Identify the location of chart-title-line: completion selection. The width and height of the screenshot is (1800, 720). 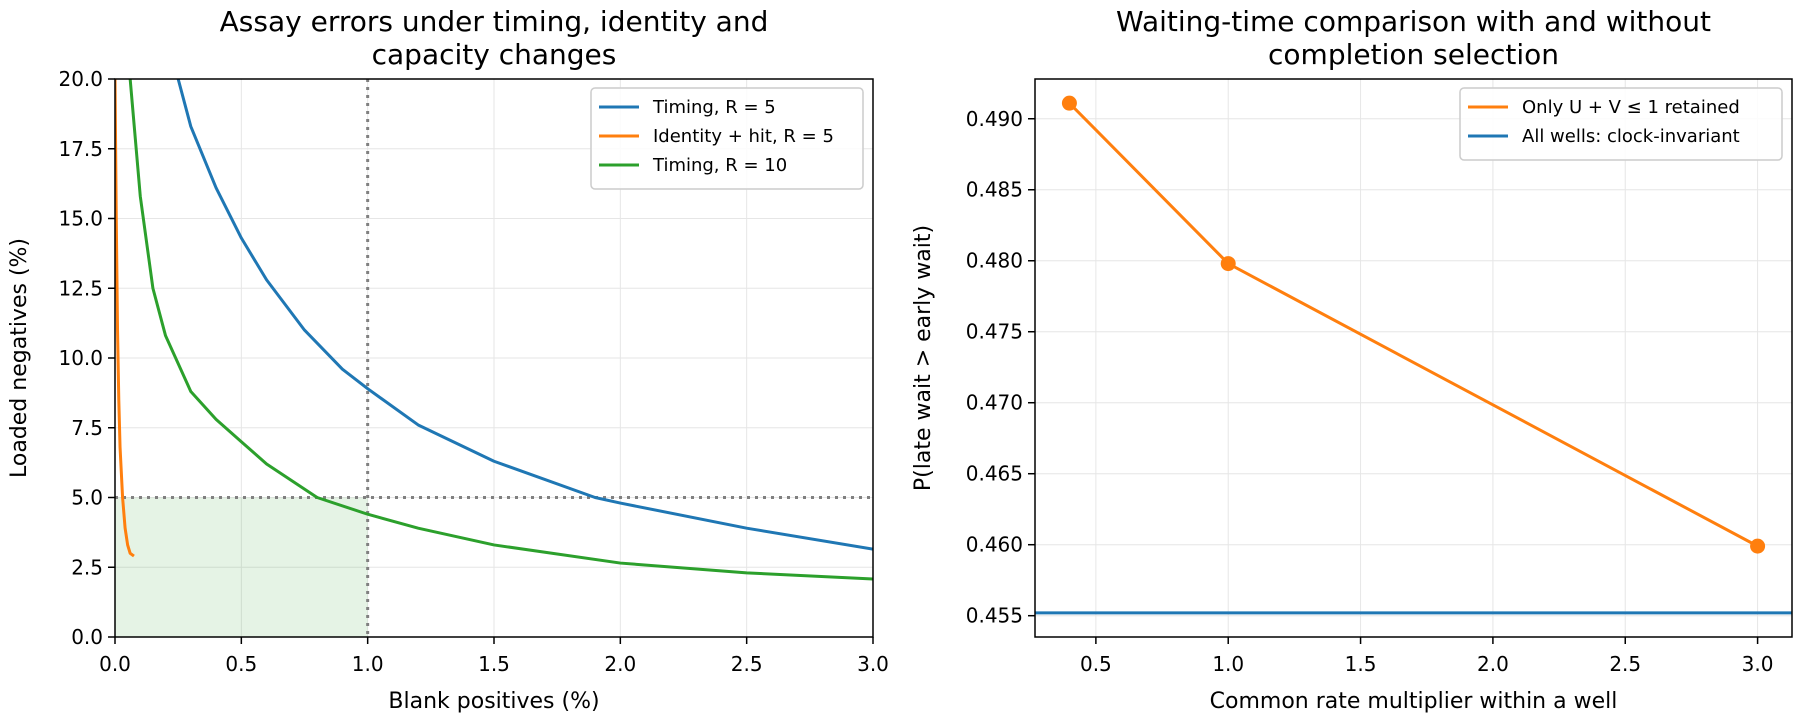
(1413, 54).